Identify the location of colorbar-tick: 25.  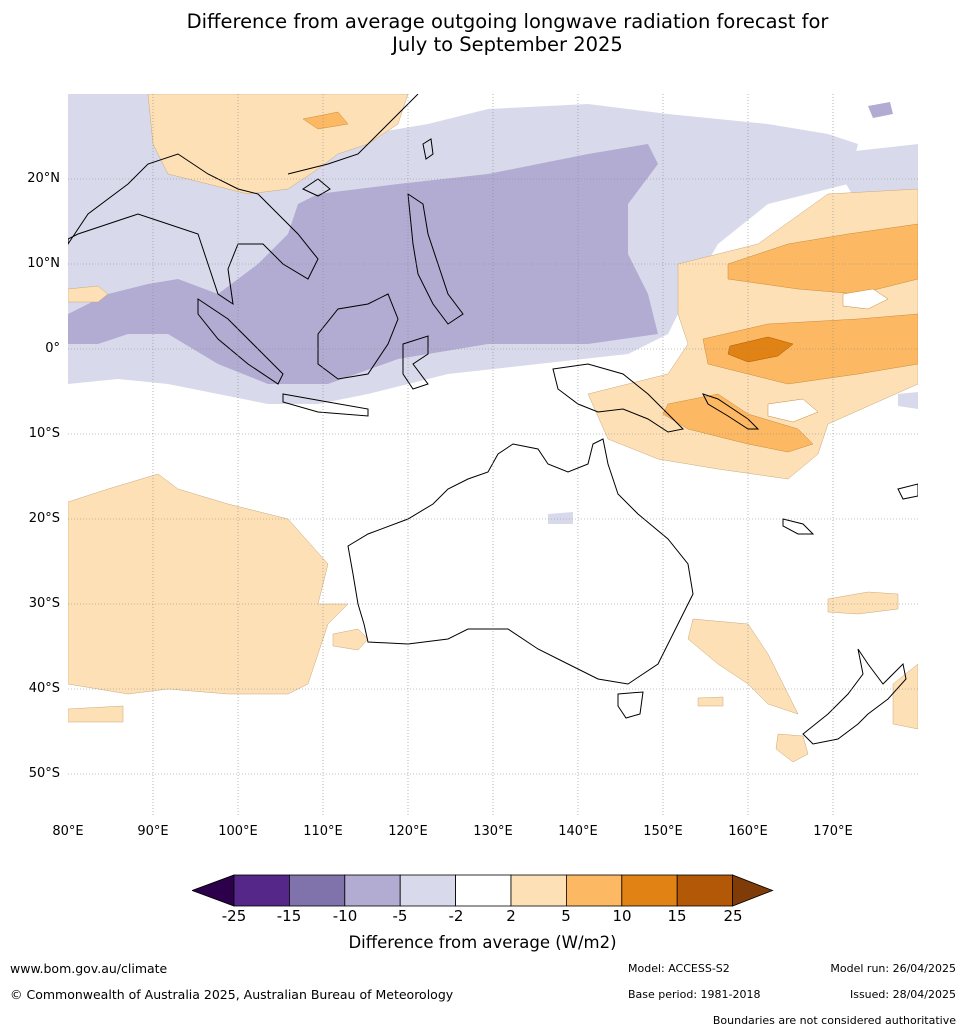
(733, 916).